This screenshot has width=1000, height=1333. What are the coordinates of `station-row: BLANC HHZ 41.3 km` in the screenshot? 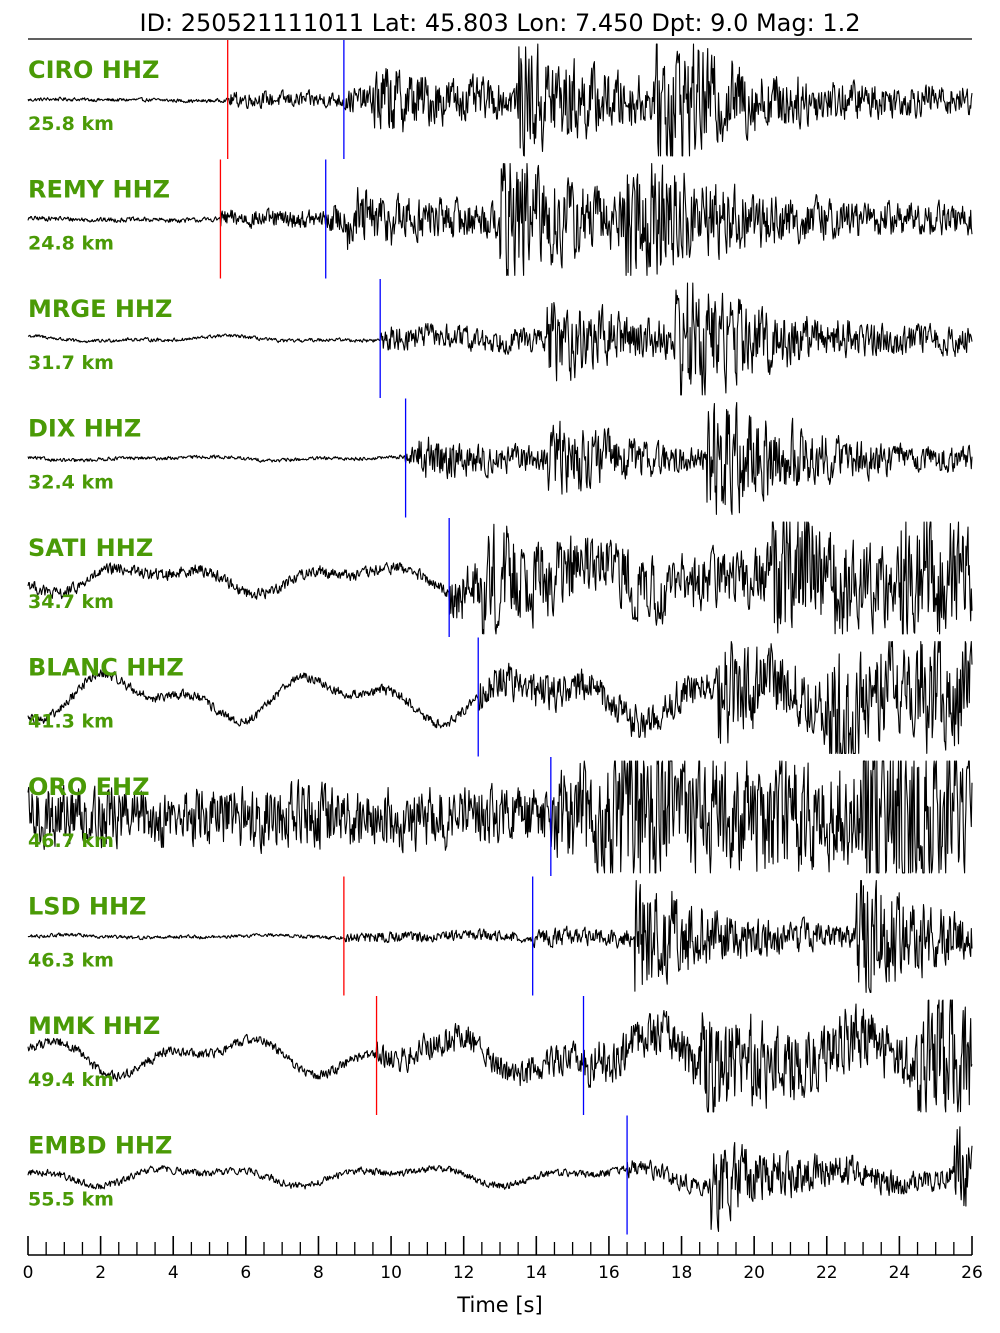 It's located at (500, 697).